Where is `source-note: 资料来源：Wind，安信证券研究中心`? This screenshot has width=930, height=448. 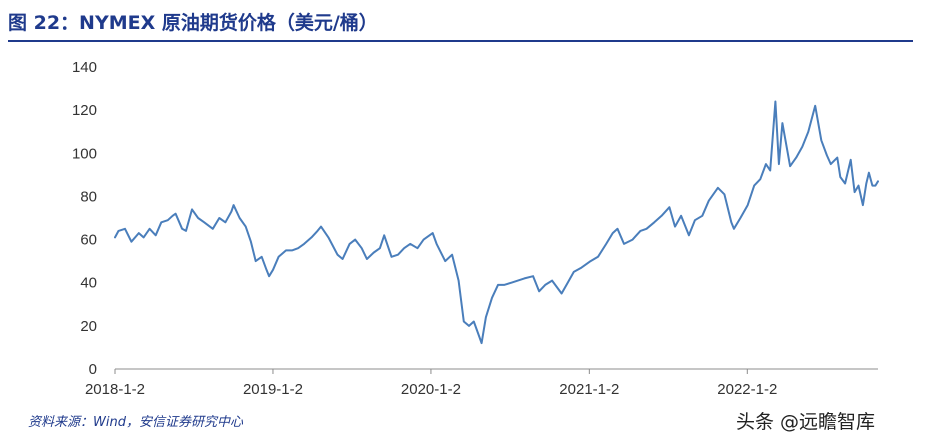
source-note: 资料来源：Wind，安信证券研究中心 is located at coordinates (135, 422).